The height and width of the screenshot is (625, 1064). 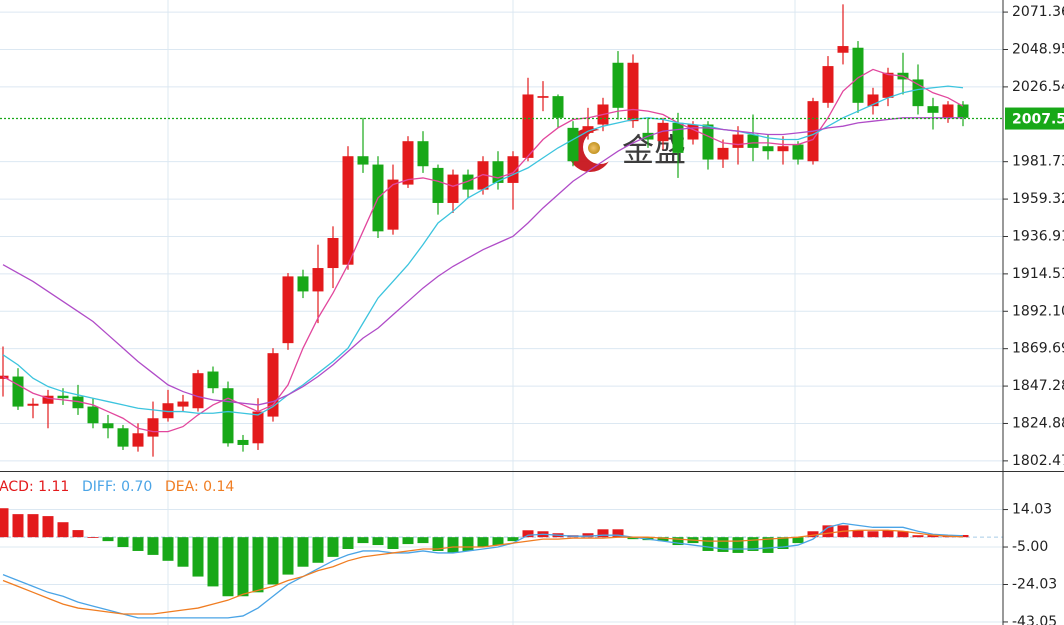 I want to click on macd-line, so click(x=483, y=570).